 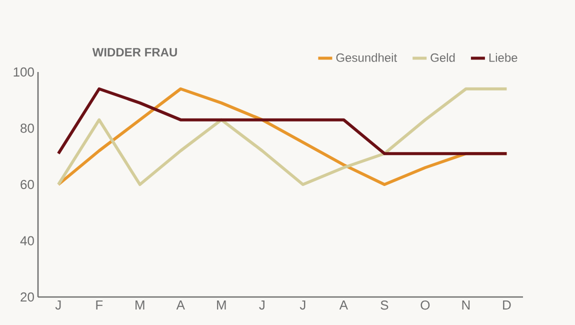 I want to click on legend-label: Geld, so click(x=442, y=57).